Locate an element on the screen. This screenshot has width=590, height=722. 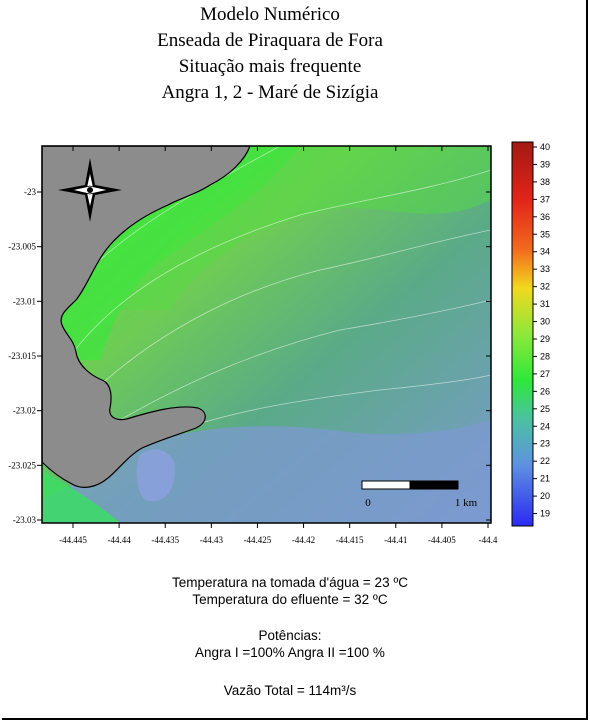
intake-temperature-text: Temperatura na tomada d'água = 23 ºC is located at coordinates (290, 582).